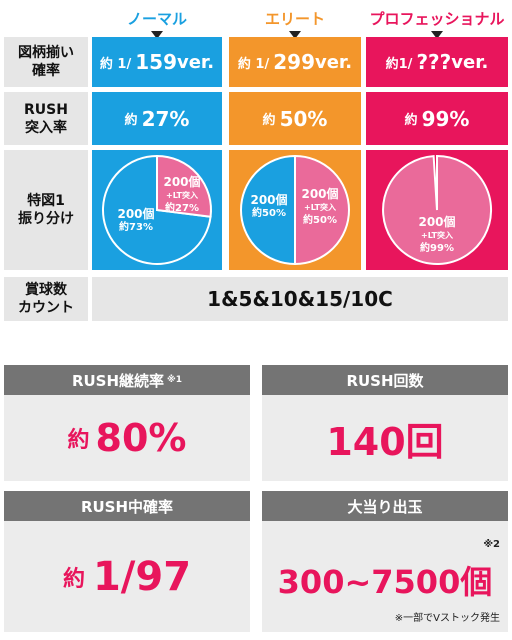 This screenshot has width=512, height=640. I want to click on distribution-elite-pie, so click(295, 210).